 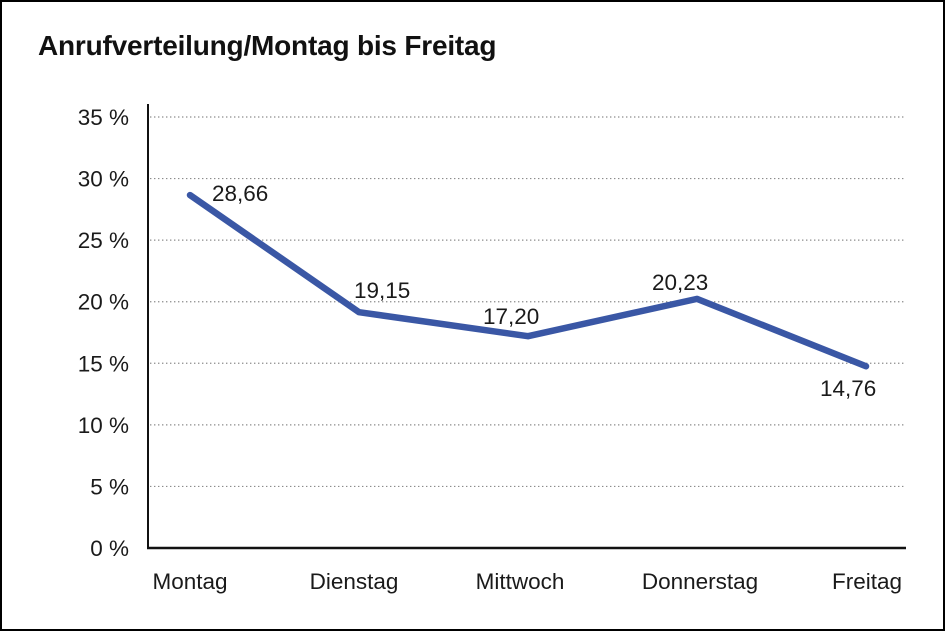 I want to click on data-label: 17,20, so click(x=511, y=316).